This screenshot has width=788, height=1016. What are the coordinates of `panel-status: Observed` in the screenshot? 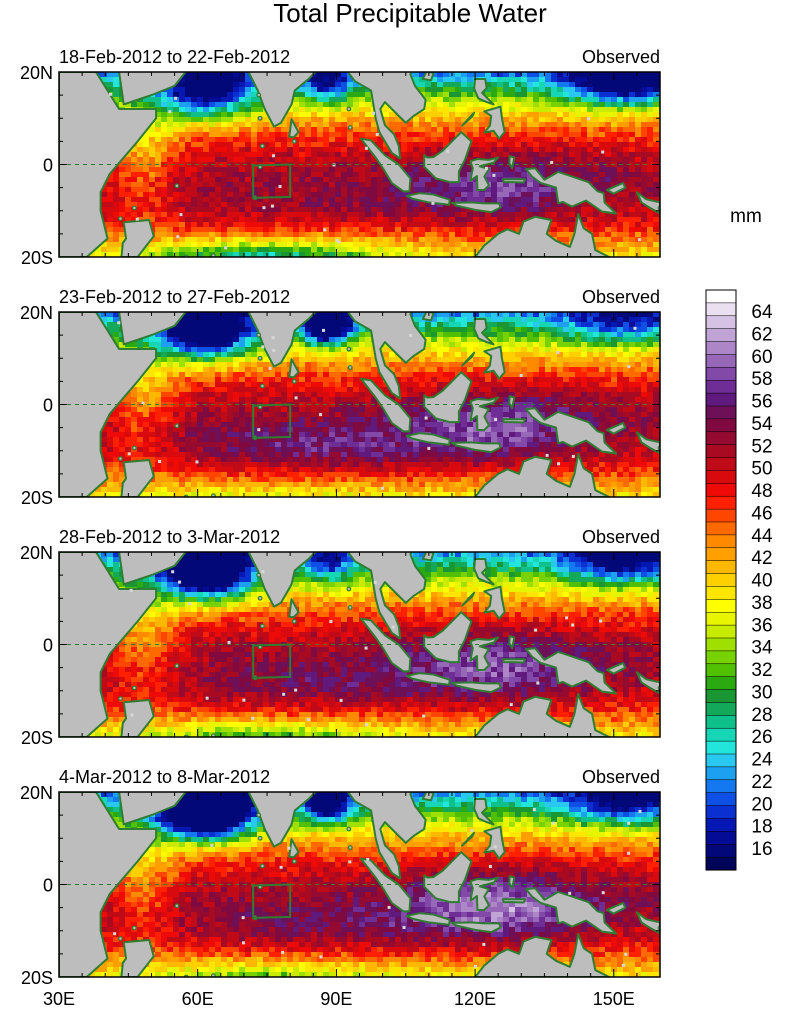 It's located at (621, 777).